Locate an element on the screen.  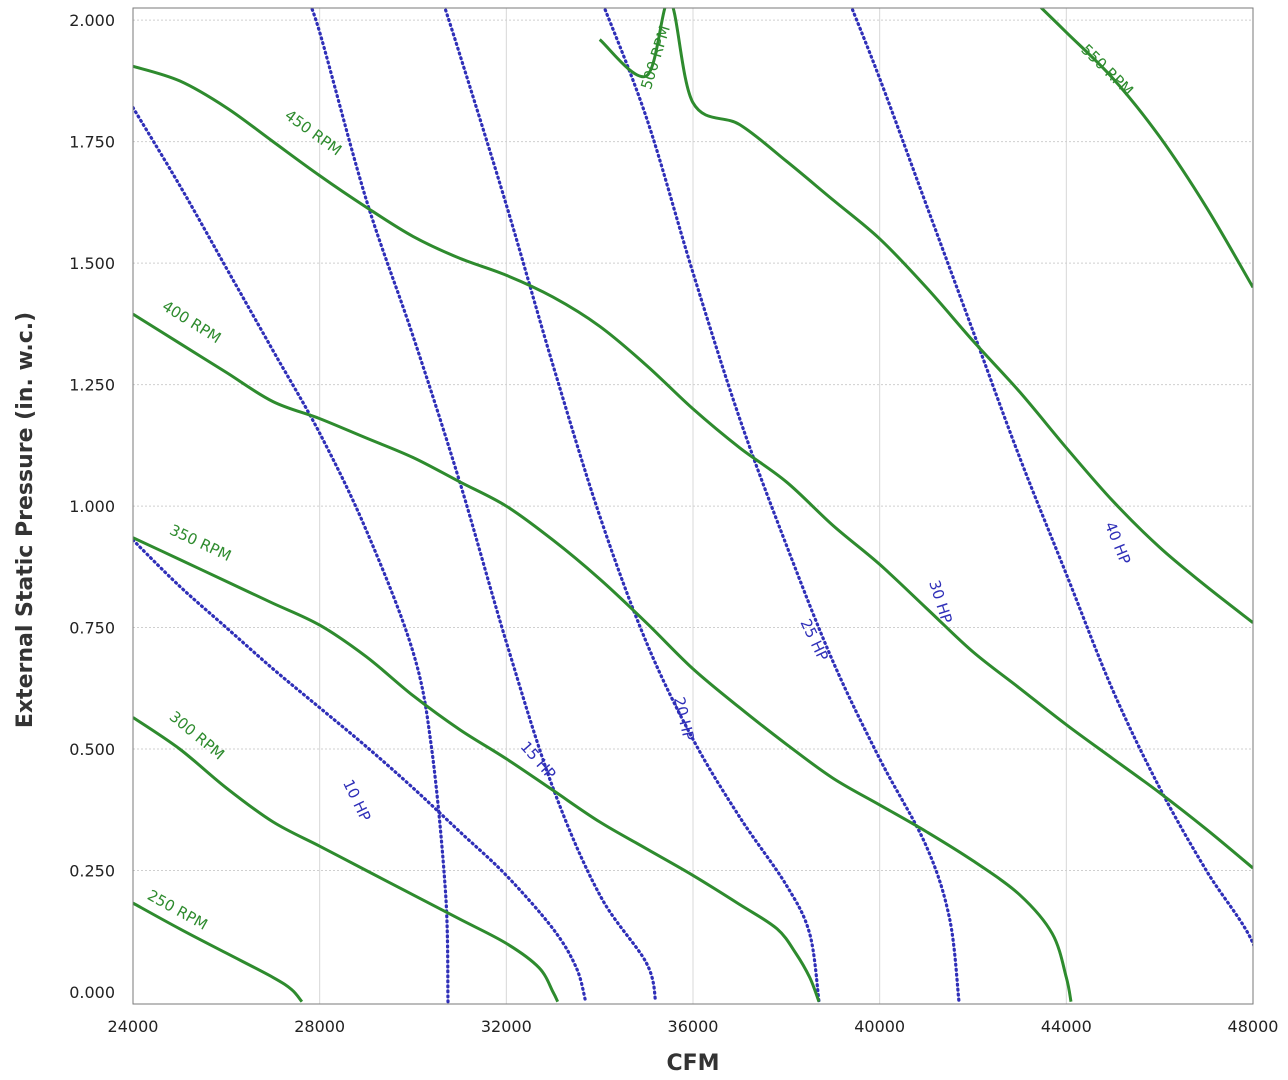
x-tick-label: 28000 is located at coordinates (319, 1026).